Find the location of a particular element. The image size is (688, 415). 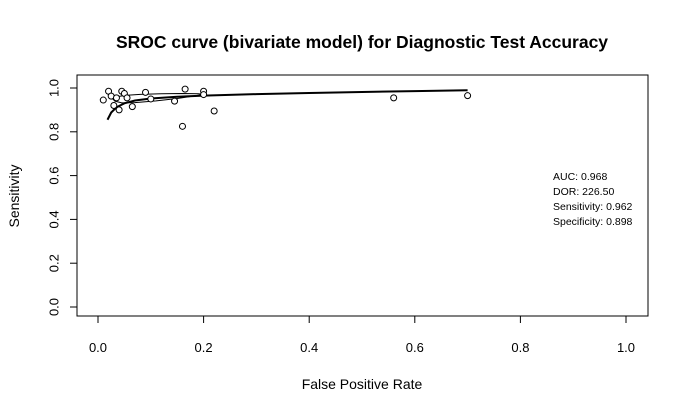

study-points-layer is located at coordinates (285, 107).